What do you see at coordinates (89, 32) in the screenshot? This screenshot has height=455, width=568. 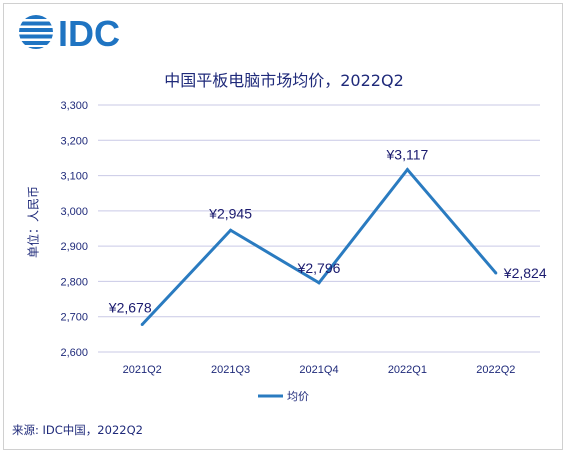 I see `logo-text: IDC` at bounding box center [89, 32].